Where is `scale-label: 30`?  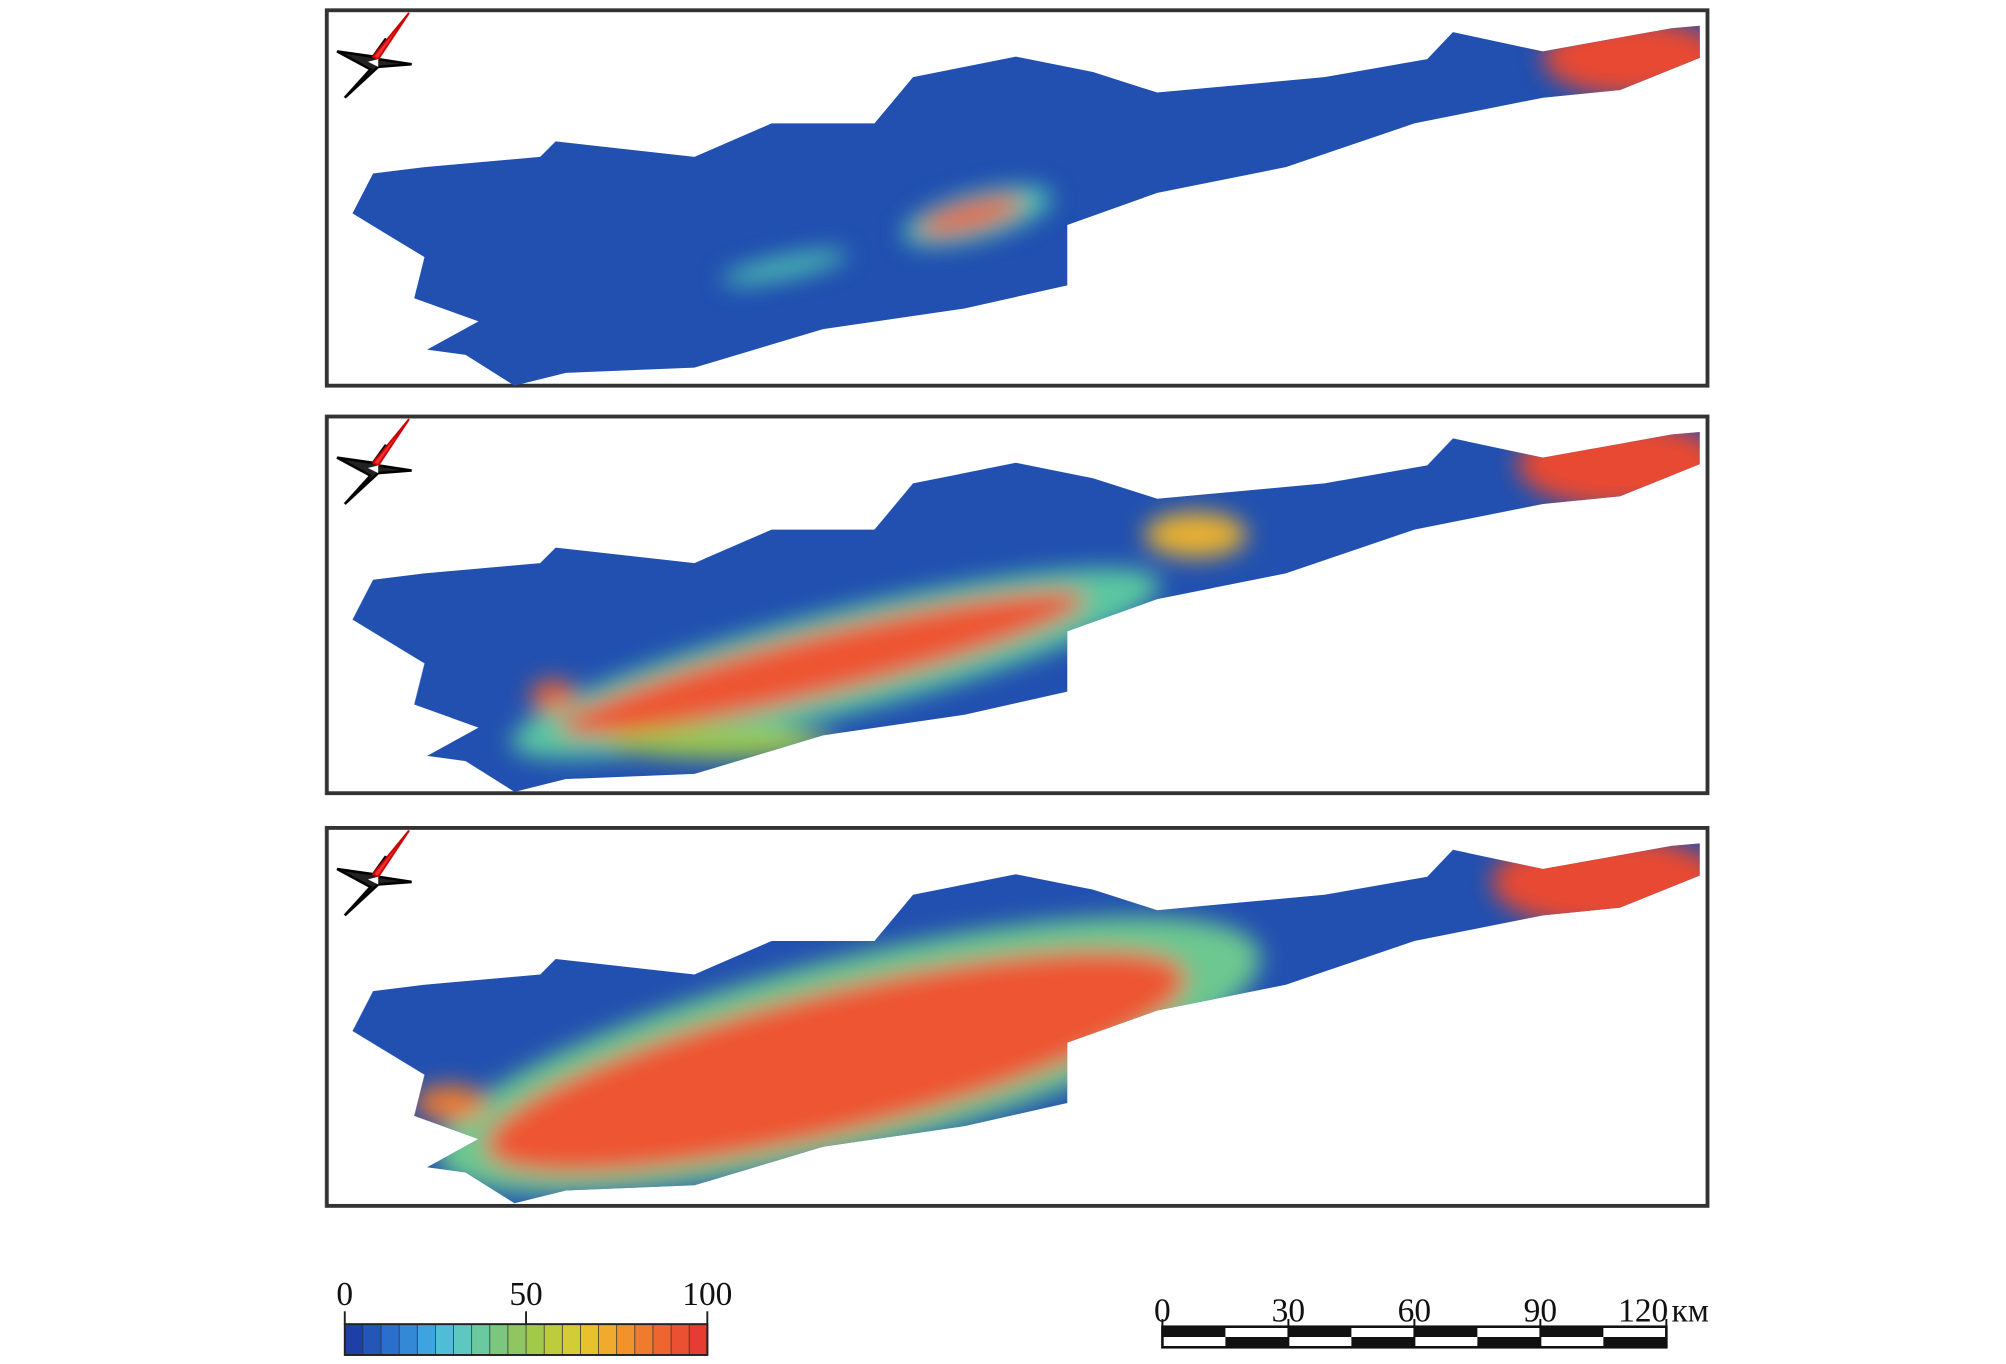
scale-label: 30 is located at coordinates (1288, 1311).